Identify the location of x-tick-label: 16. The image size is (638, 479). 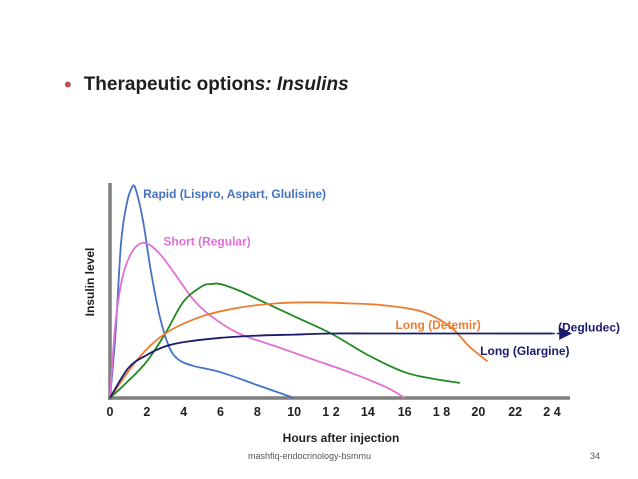
(405, 412).